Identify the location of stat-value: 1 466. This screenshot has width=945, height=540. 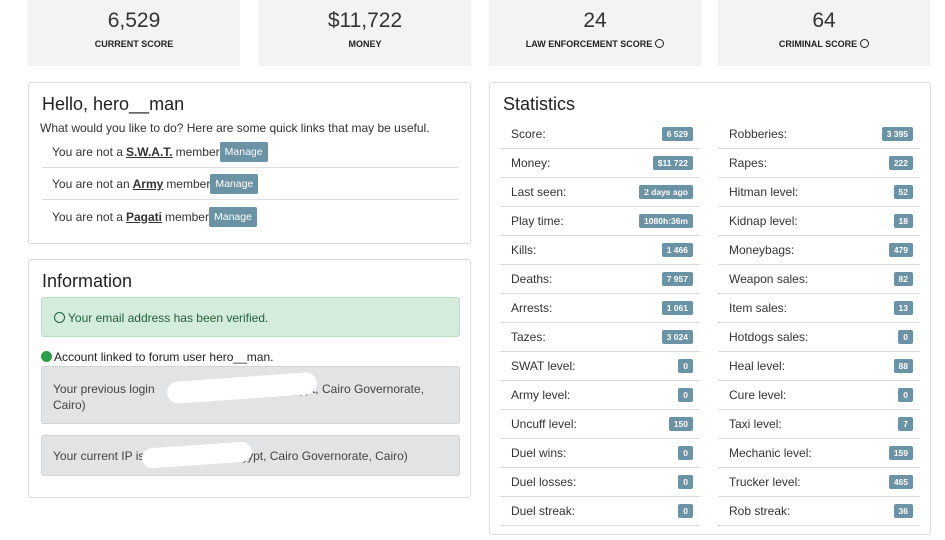
(677, 250).